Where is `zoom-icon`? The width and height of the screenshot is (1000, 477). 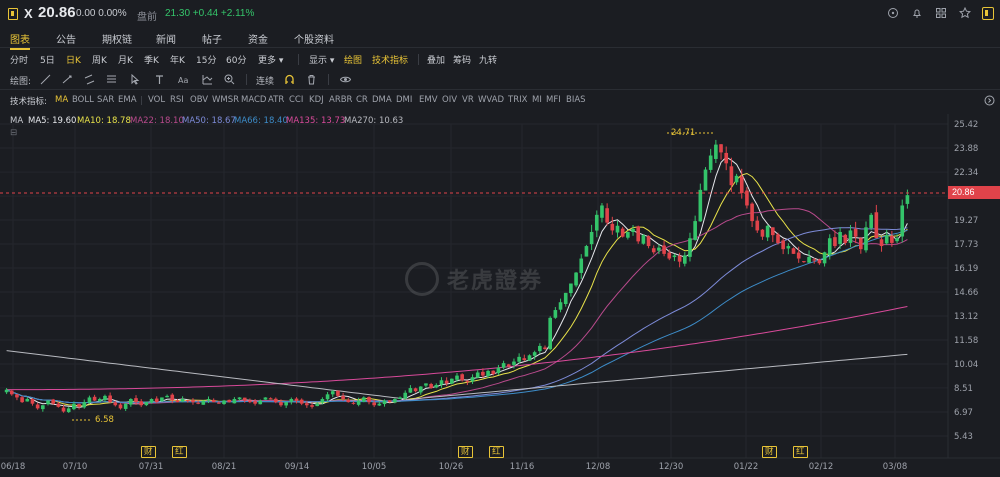
zoom-icon is located at coordinates (231, 80).